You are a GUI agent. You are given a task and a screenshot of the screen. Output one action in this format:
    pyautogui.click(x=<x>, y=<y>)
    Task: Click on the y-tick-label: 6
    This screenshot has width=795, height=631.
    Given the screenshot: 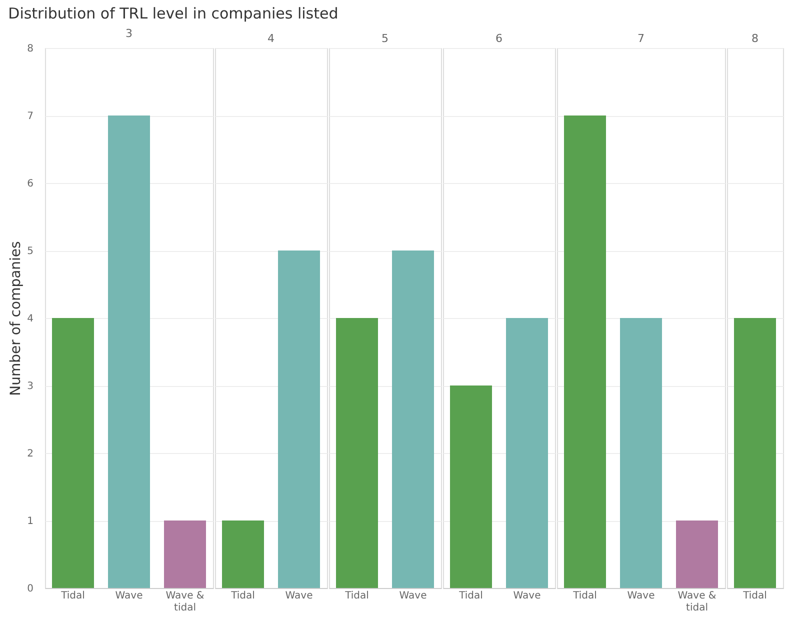 What is the action you would take?
    pyautogui.click(x=30, y=184)
    